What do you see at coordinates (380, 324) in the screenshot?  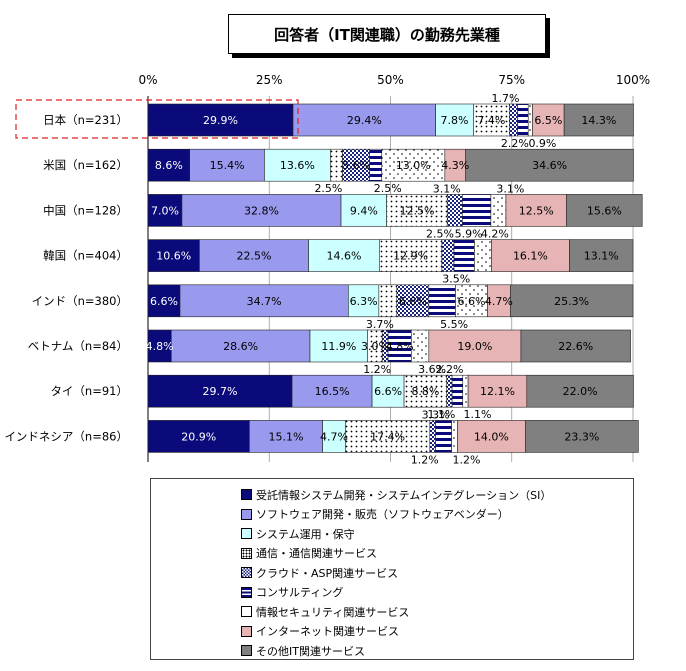 I see `data-label: 3.7%` at bounding box center [380, 324].